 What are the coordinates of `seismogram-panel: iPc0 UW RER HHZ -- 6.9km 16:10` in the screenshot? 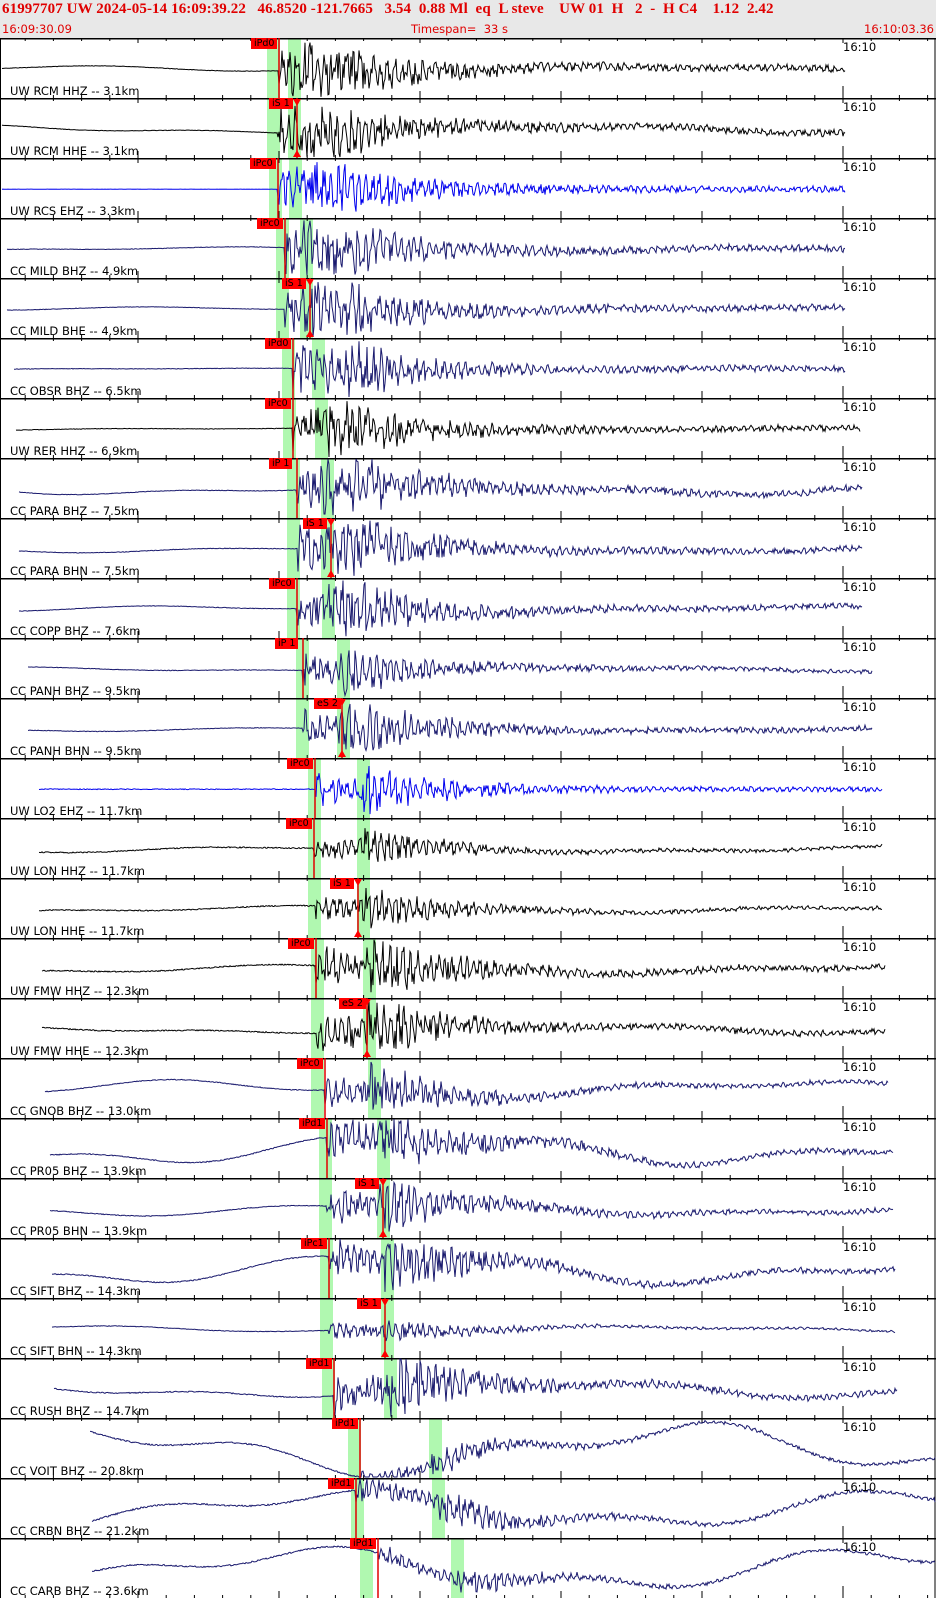 It's located at (468, 428).